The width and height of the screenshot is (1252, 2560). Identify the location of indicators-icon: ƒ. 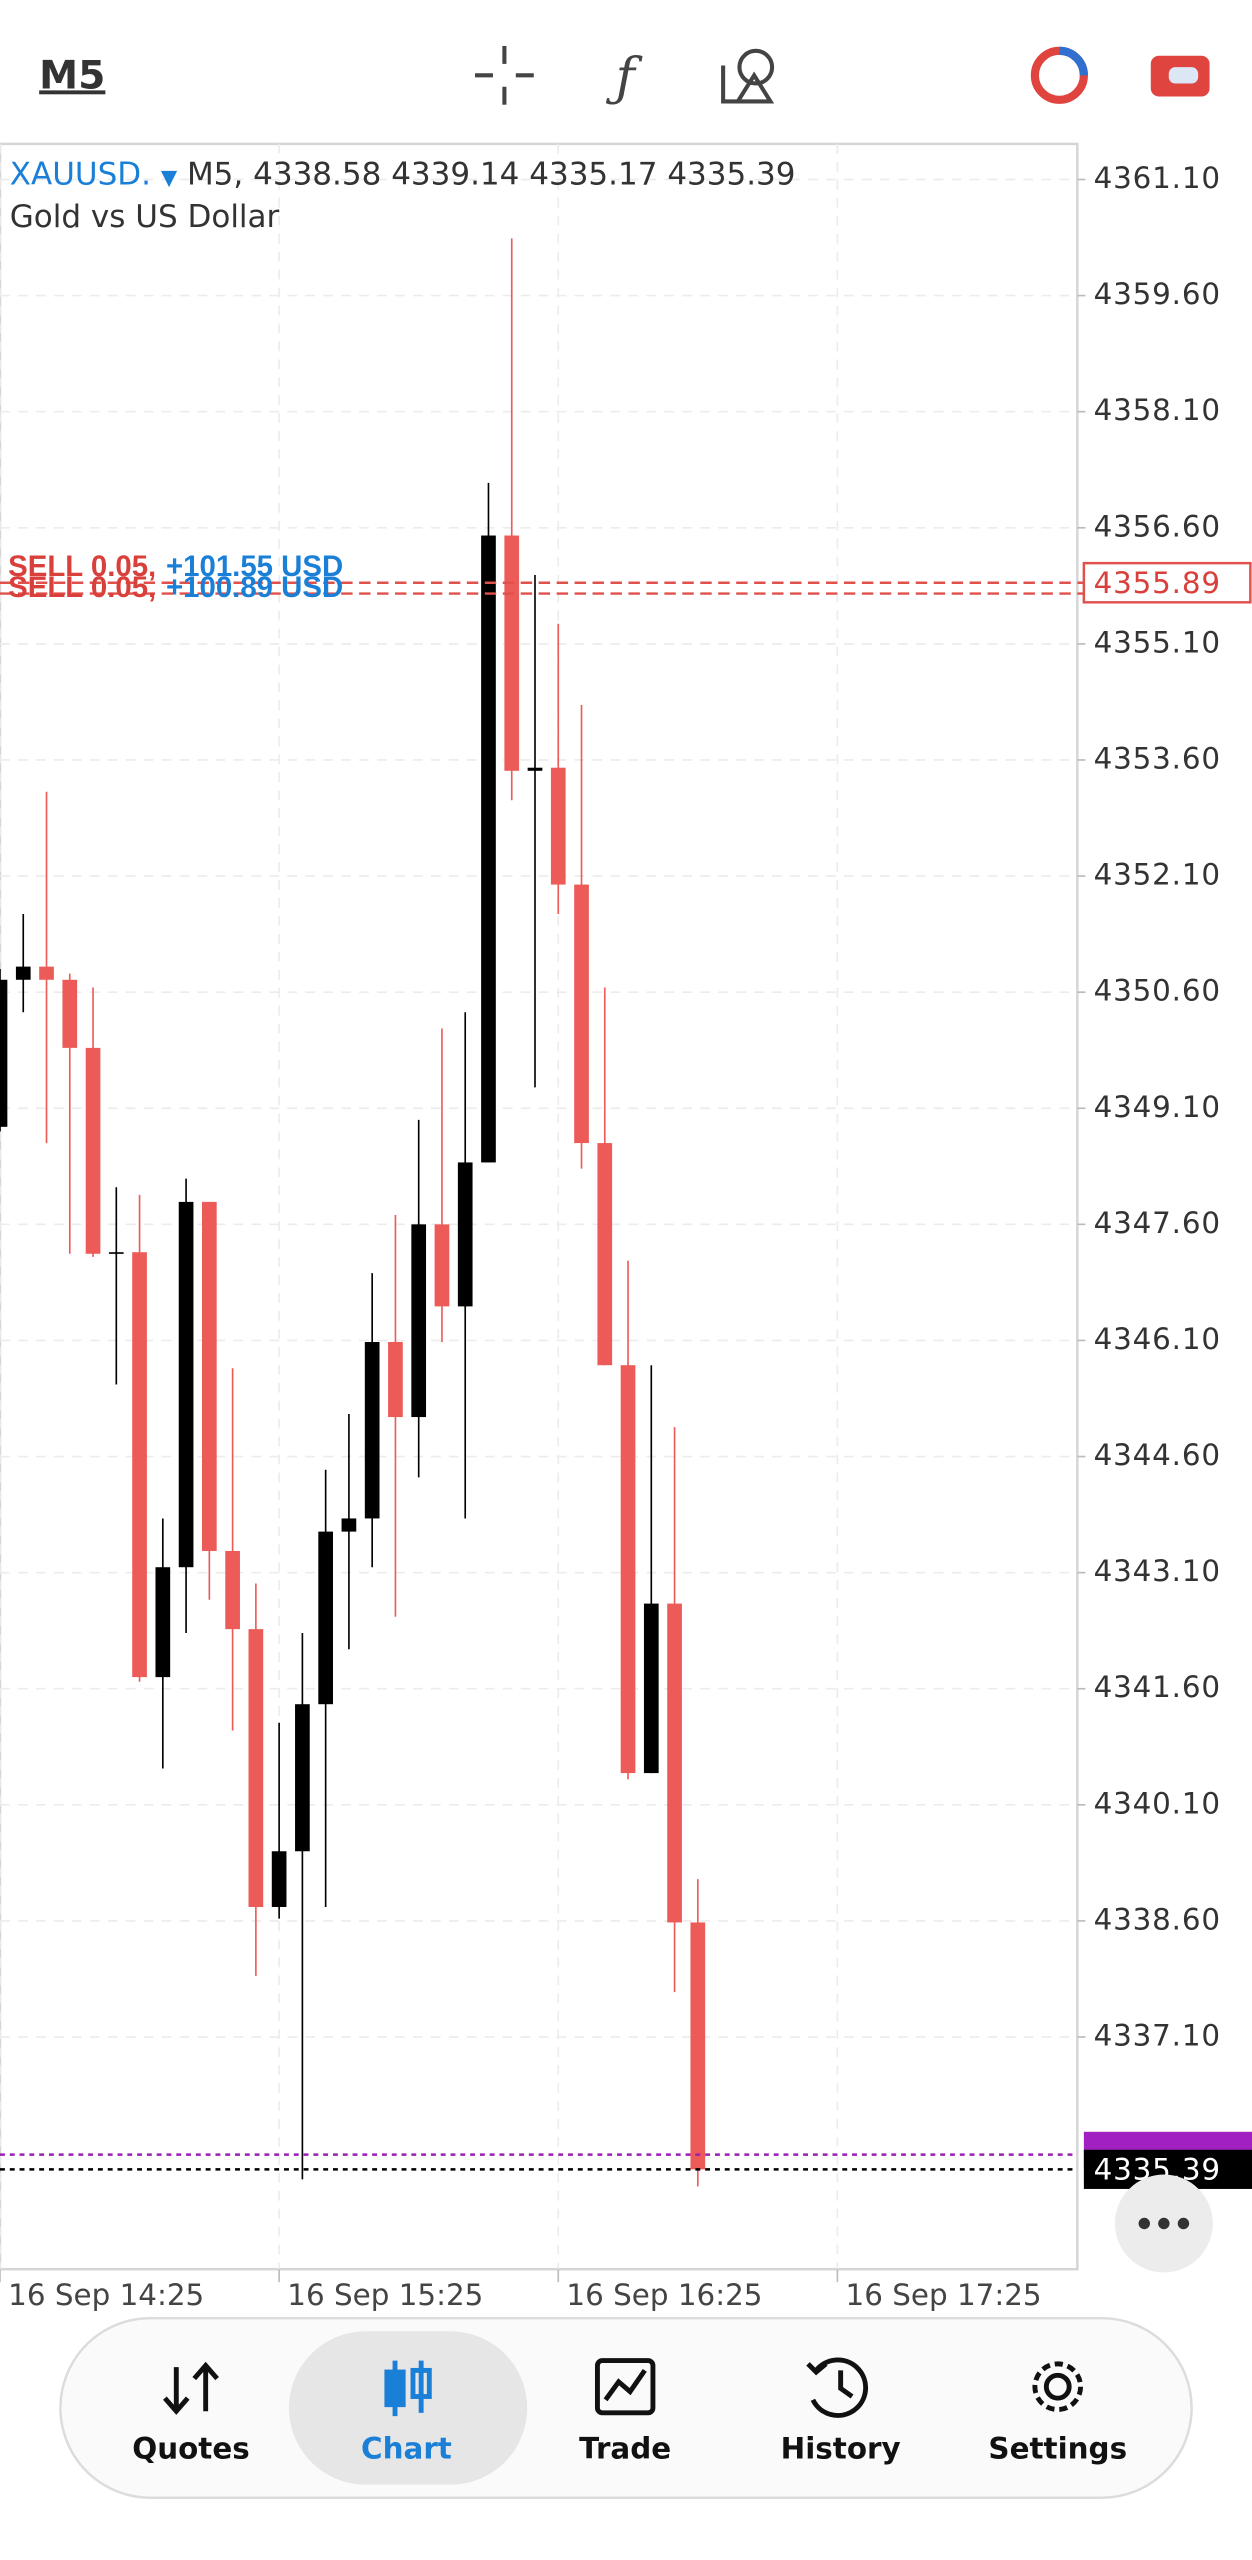
(625, 78).